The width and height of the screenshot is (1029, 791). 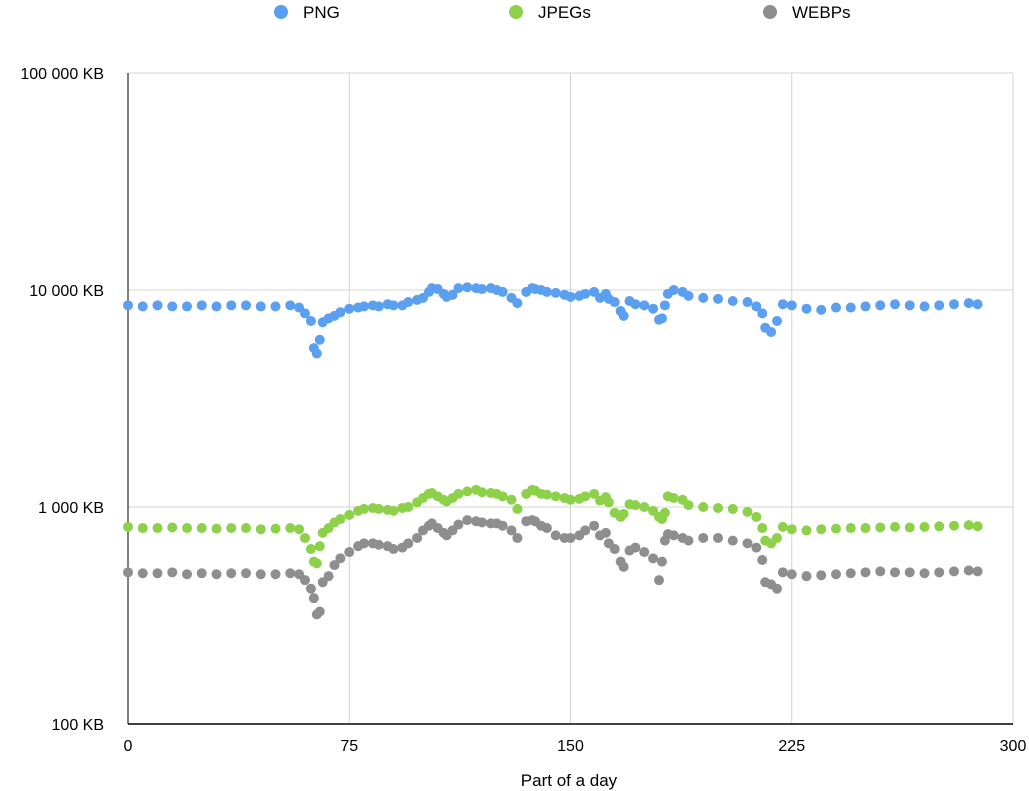 What do you see at coordinates (553, 567) in the screenshot?
I see `series-webps` at bounding box center [553, 567].